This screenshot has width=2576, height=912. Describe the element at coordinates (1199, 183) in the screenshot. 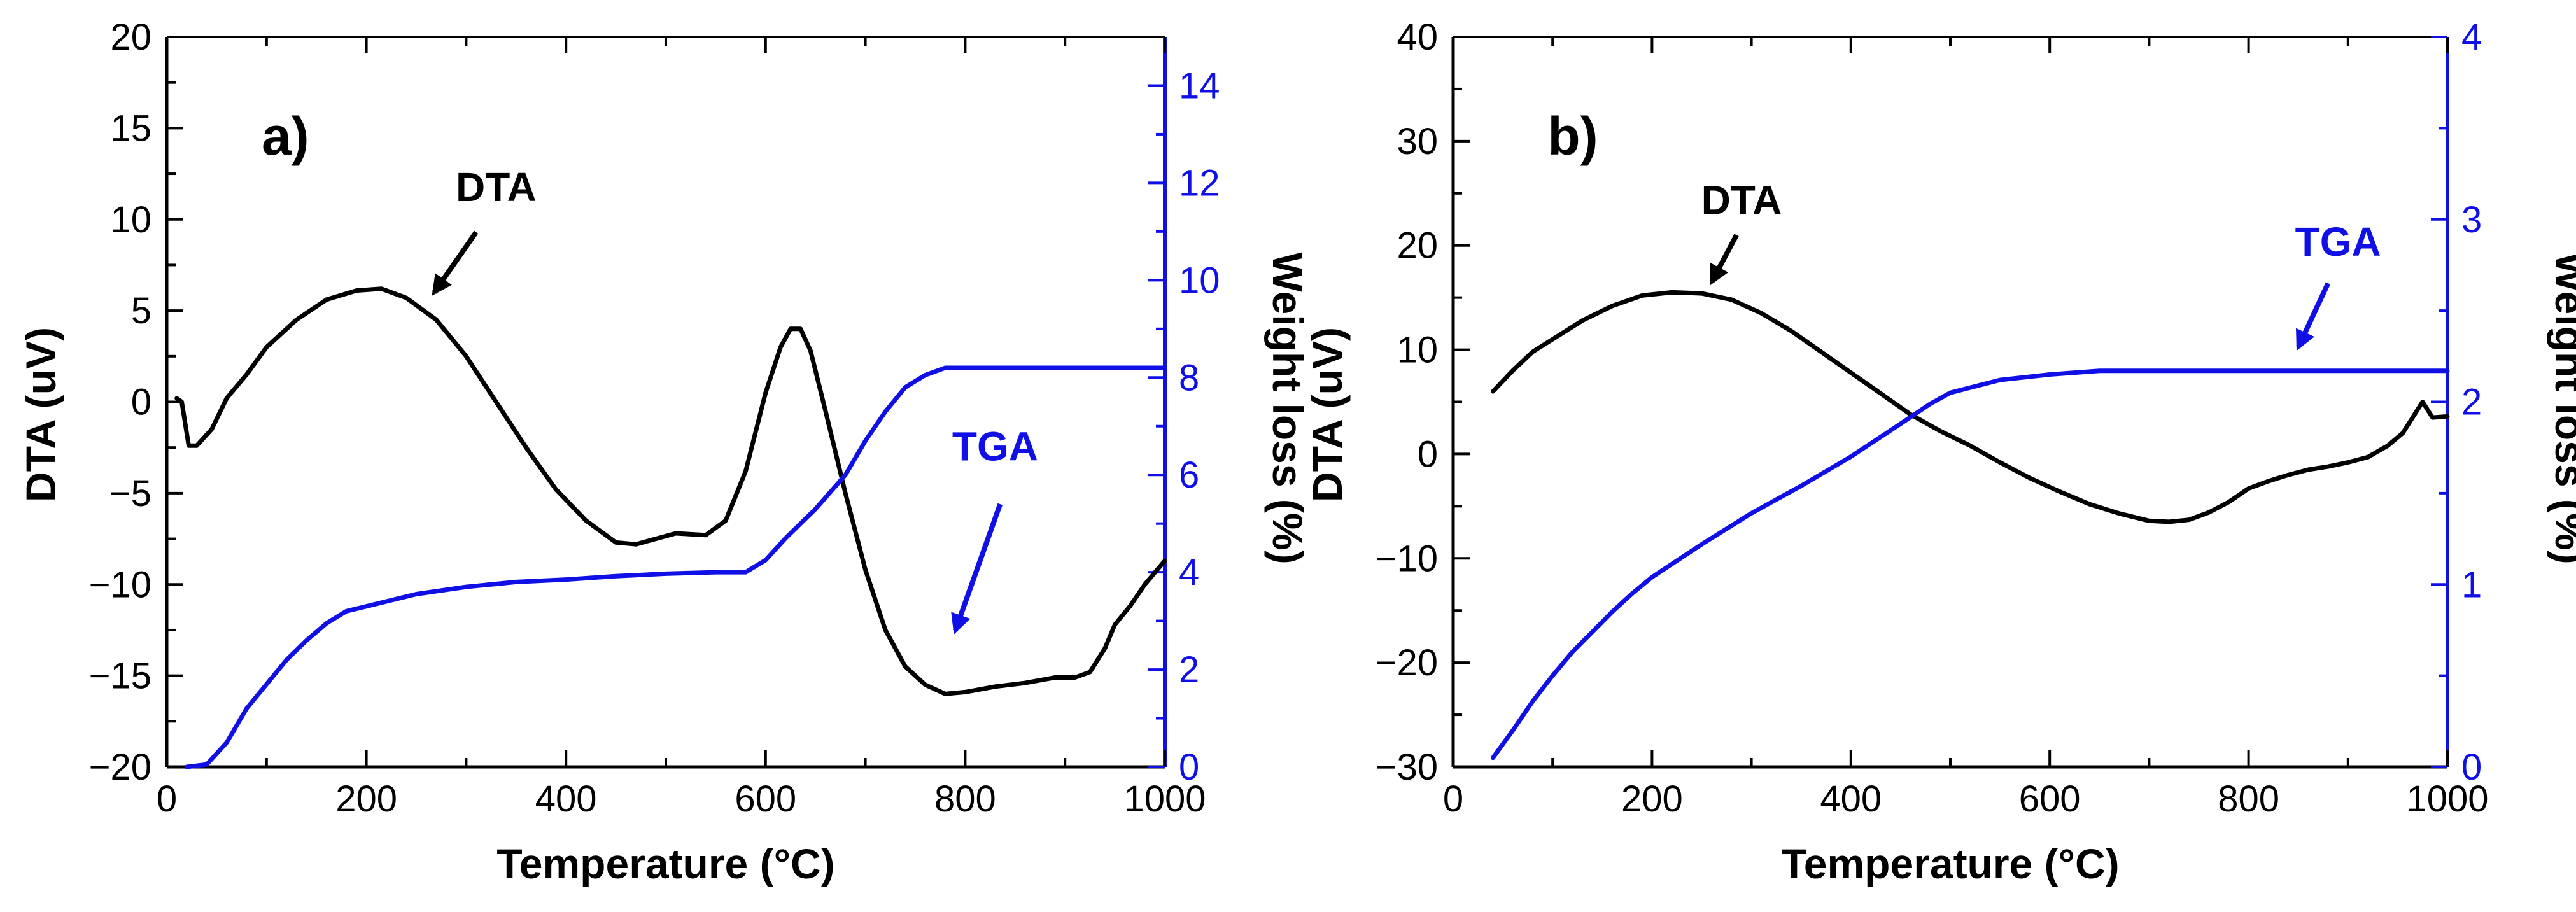

I see `y2-tick-label: 12` at that location.